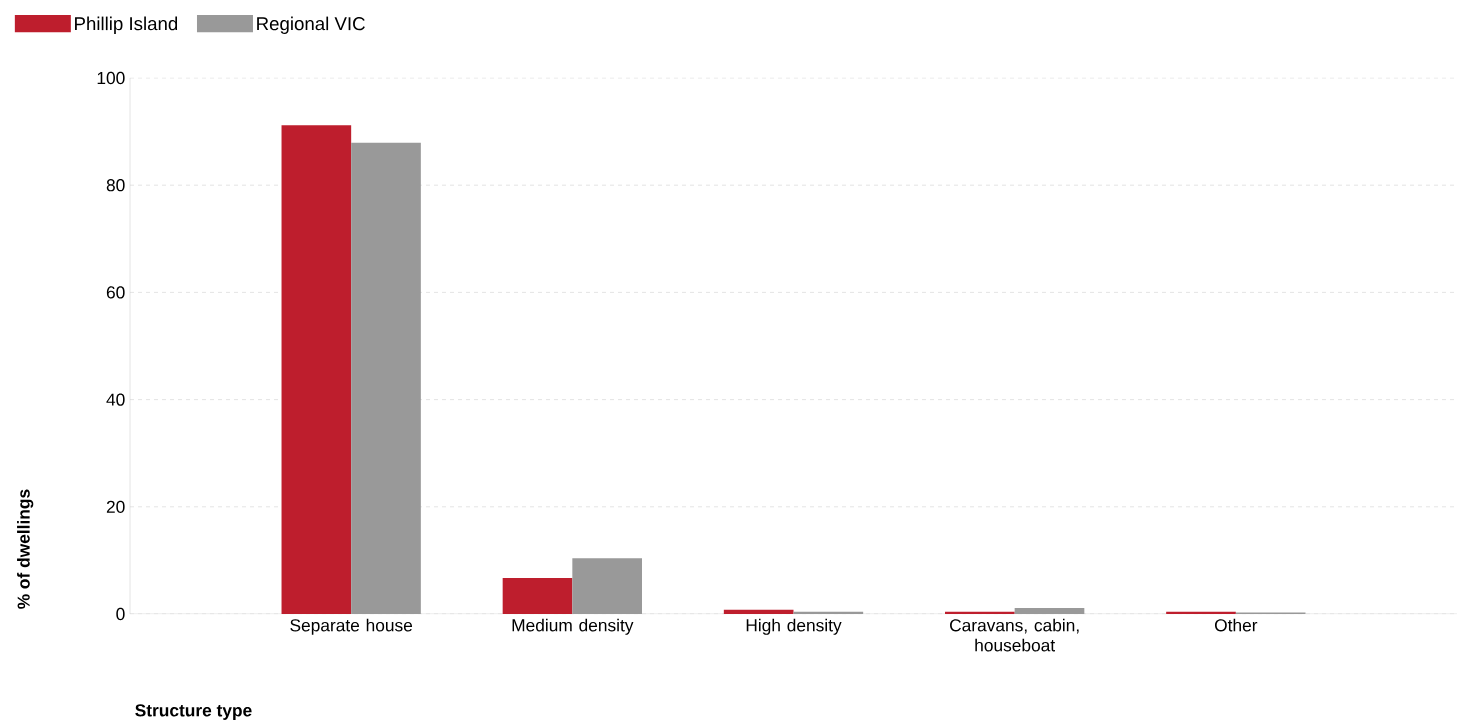  What do you see at coordinates (115, 399) in the screenshot?
I see `y-tick-label: 40` at bounding box center [115, 399].